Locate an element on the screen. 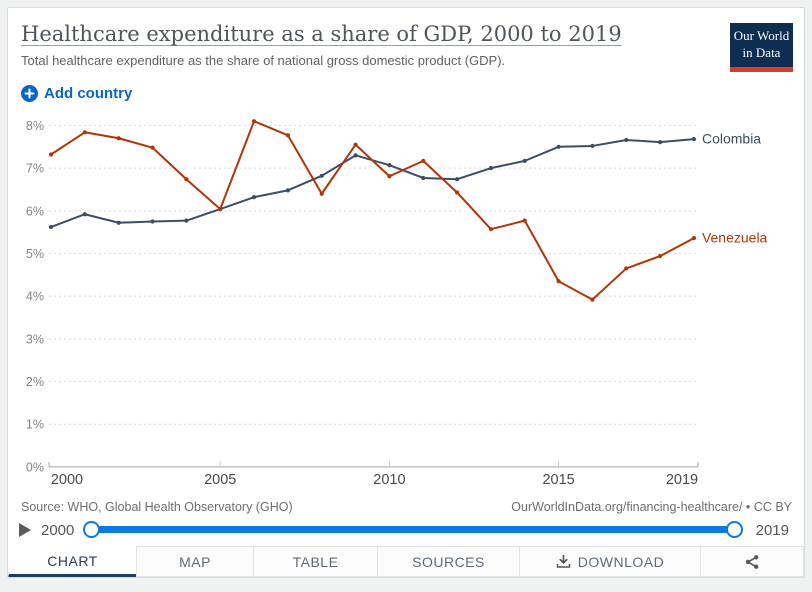 This screenshot has width=812, height=592. x-axis-tick-label: 2019 is located at coordinates (682, 480).